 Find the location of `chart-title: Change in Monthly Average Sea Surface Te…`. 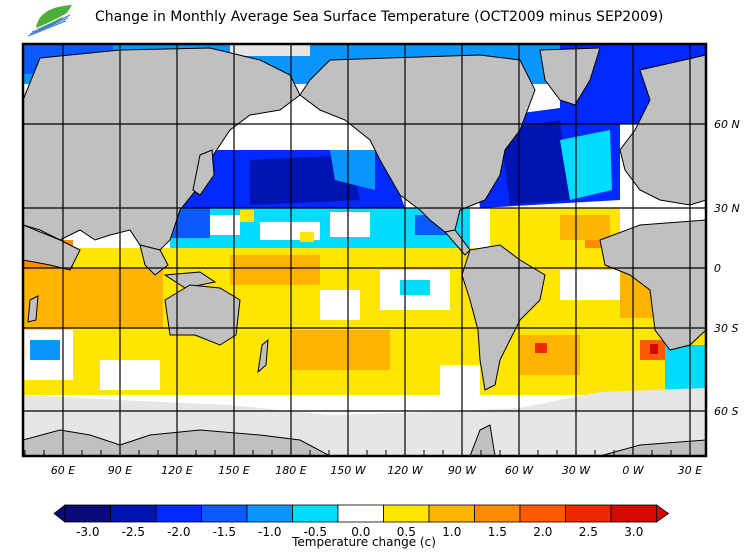

chart-title: Change in Monthly Average Sea Surface Te… is located at coordinates (379, 17).